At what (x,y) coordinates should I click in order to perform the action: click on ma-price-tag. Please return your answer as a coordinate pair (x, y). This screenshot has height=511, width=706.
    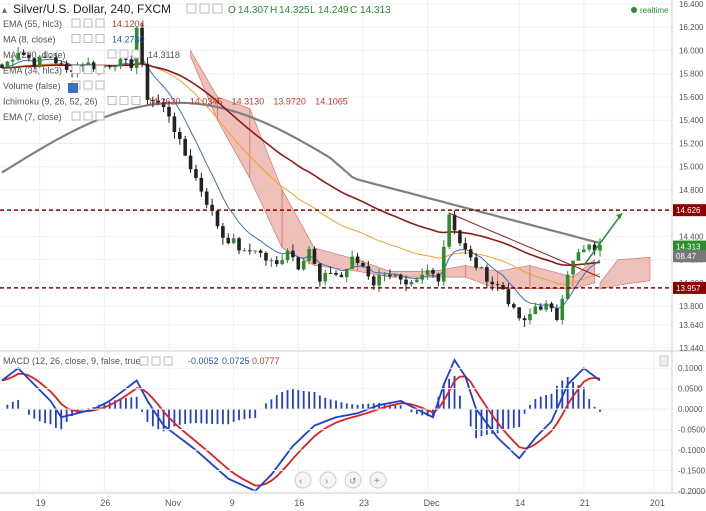
    Looking at the image, I should click on (689, 256).